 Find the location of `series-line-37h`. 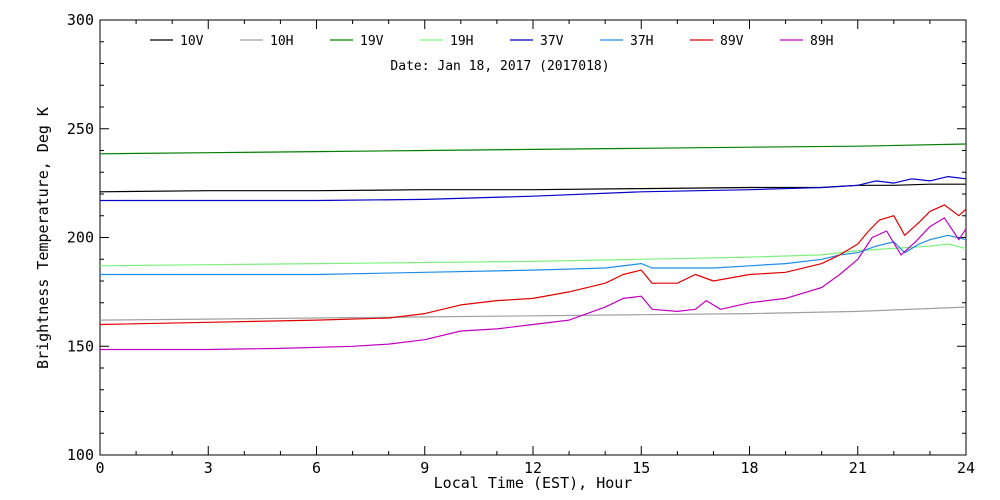

series-line-37h is located at coordinates (533, 255).